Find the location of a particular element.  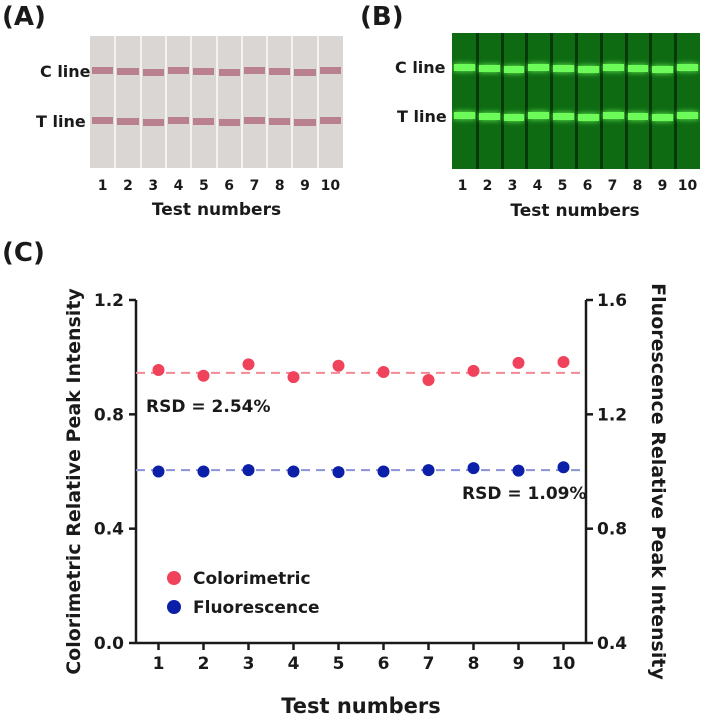

strip-number-label: 9 is located at coordinates (305, 186).